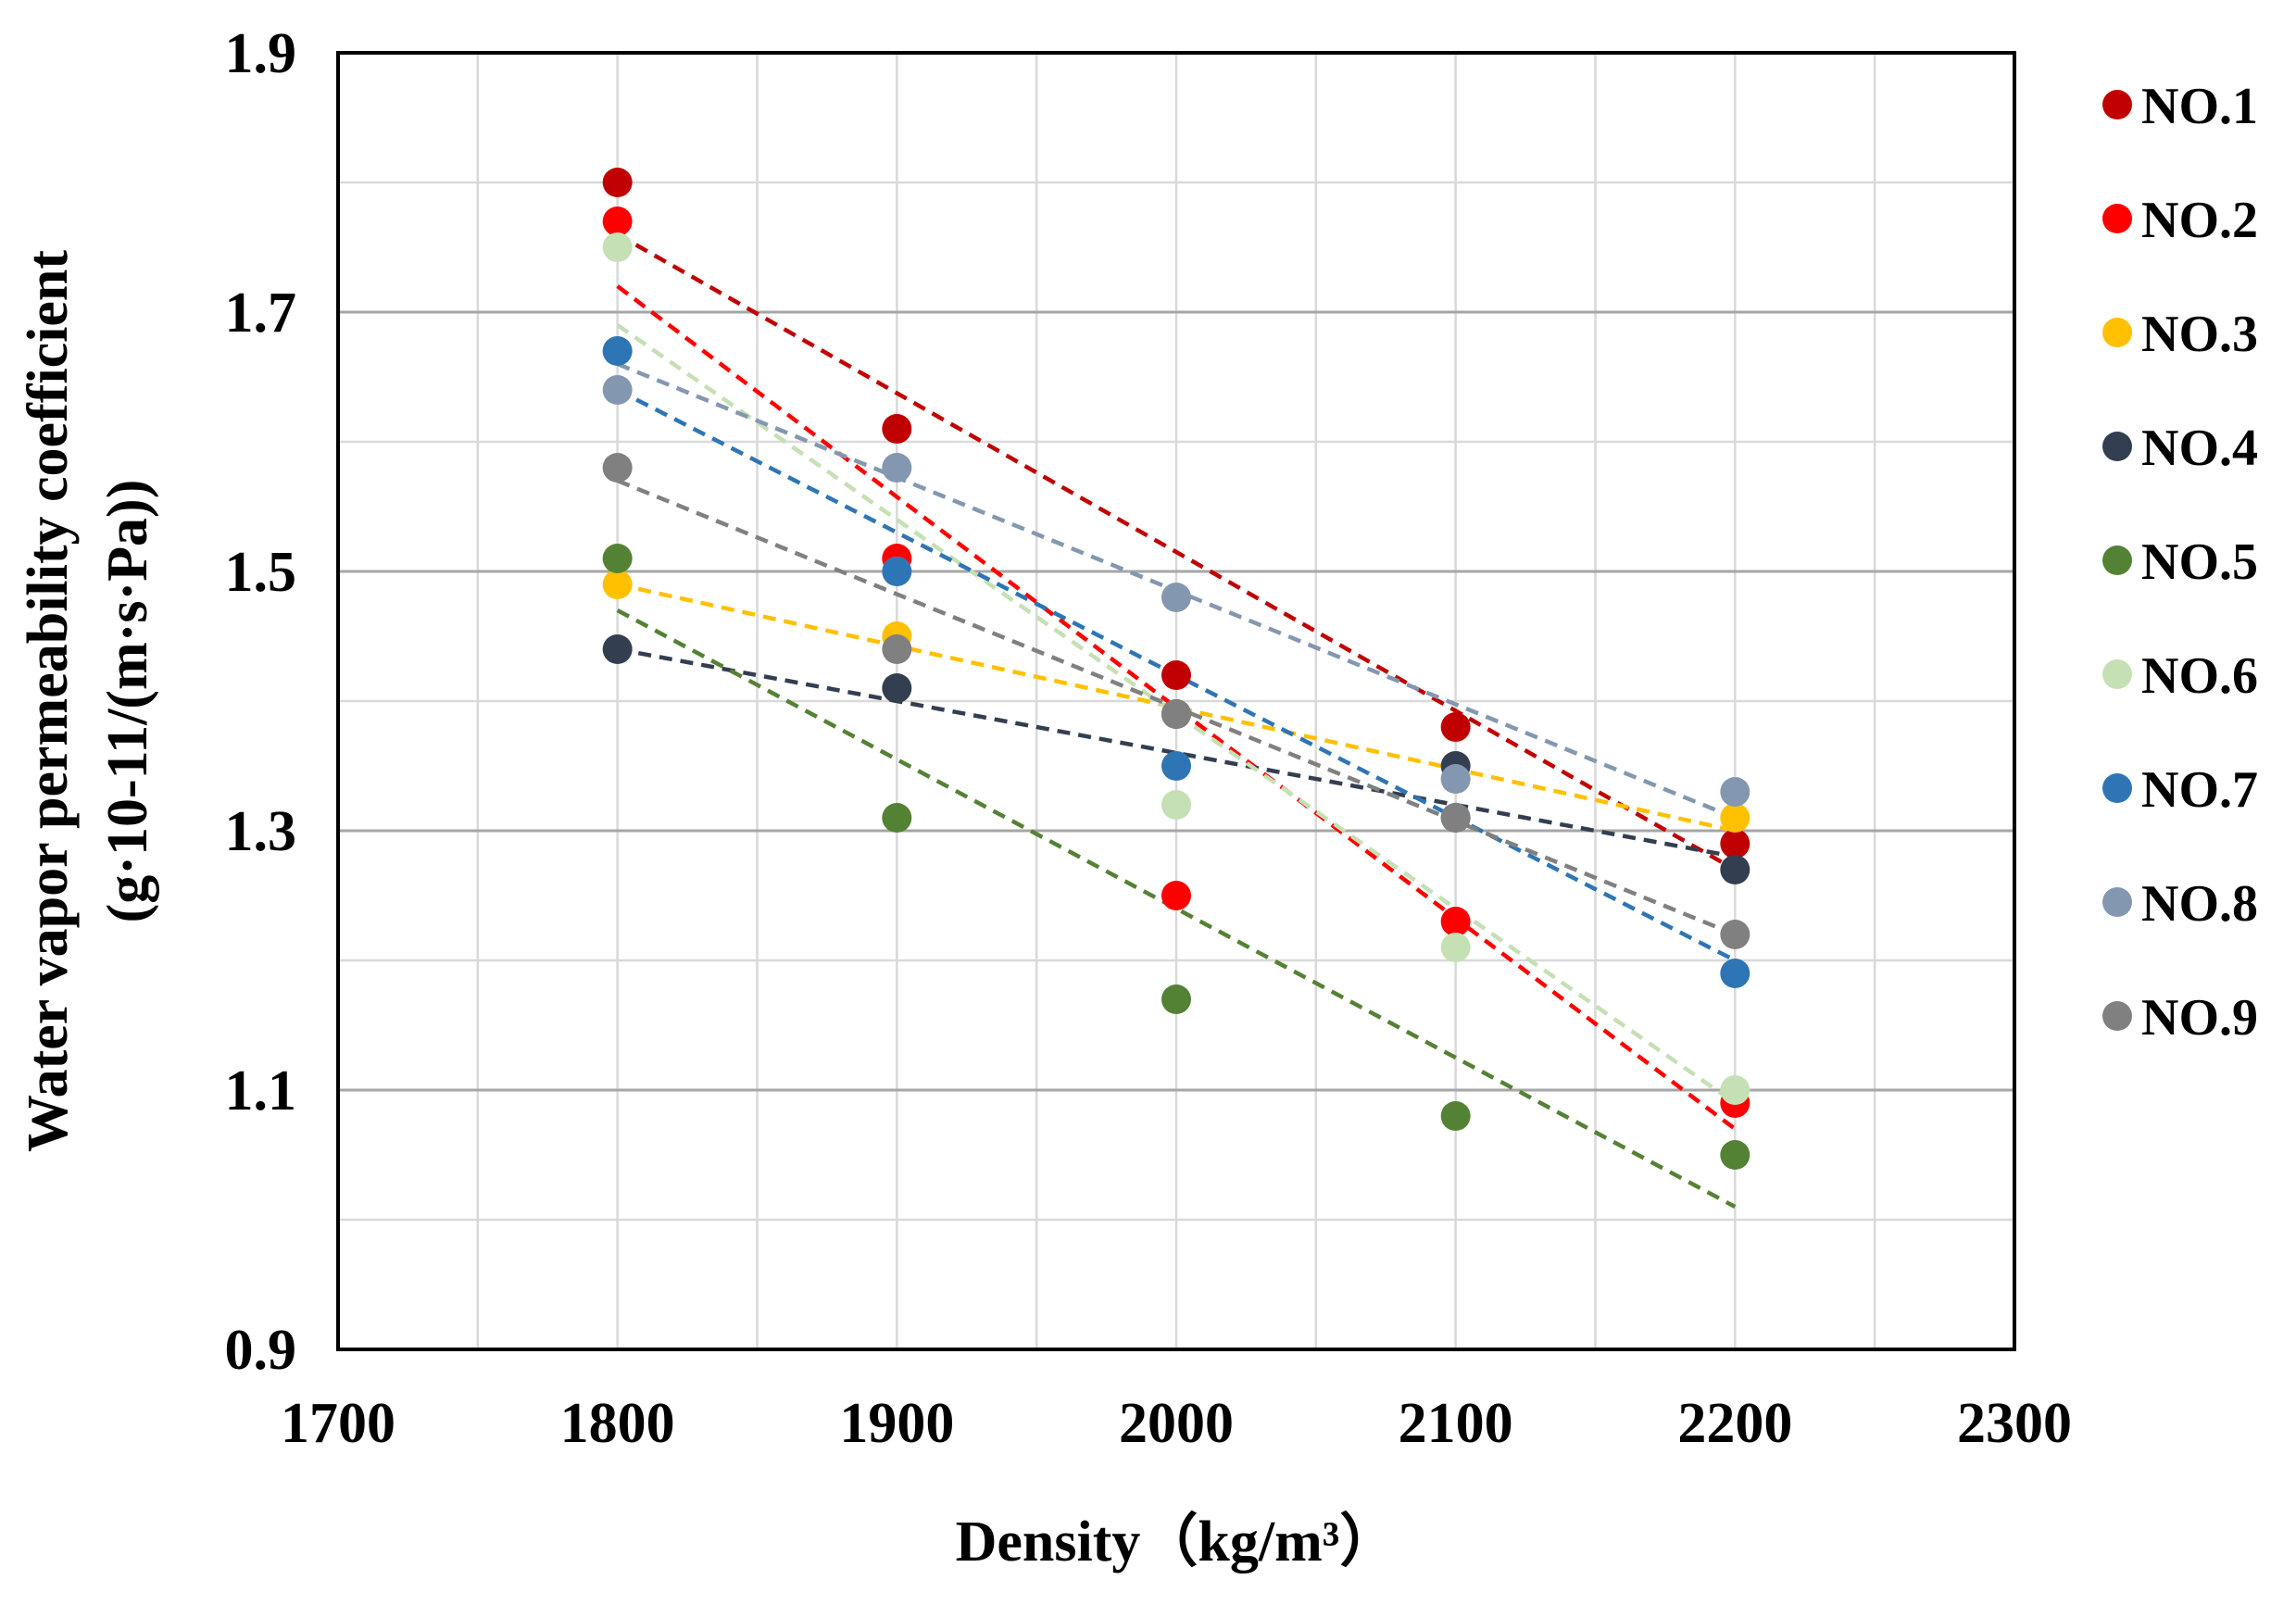 Image resolution: width=2296 pixels, height=1605 pixels. I want to click on trendline, so click(1176, 752).